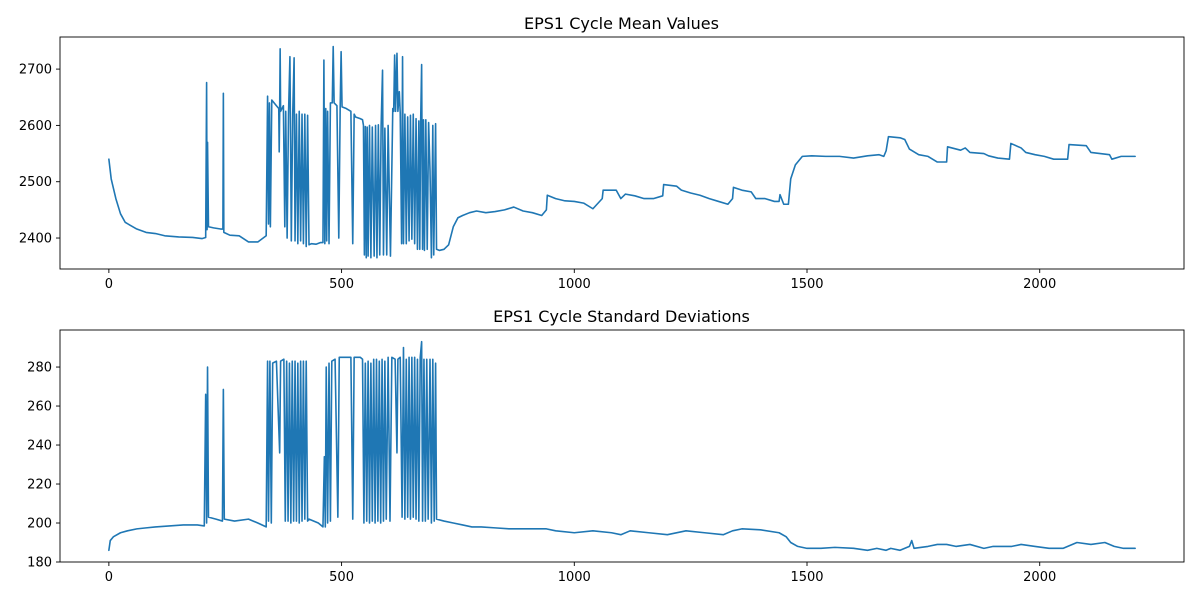  I want to click on y-tick-label: 2400, so click(35, 239).